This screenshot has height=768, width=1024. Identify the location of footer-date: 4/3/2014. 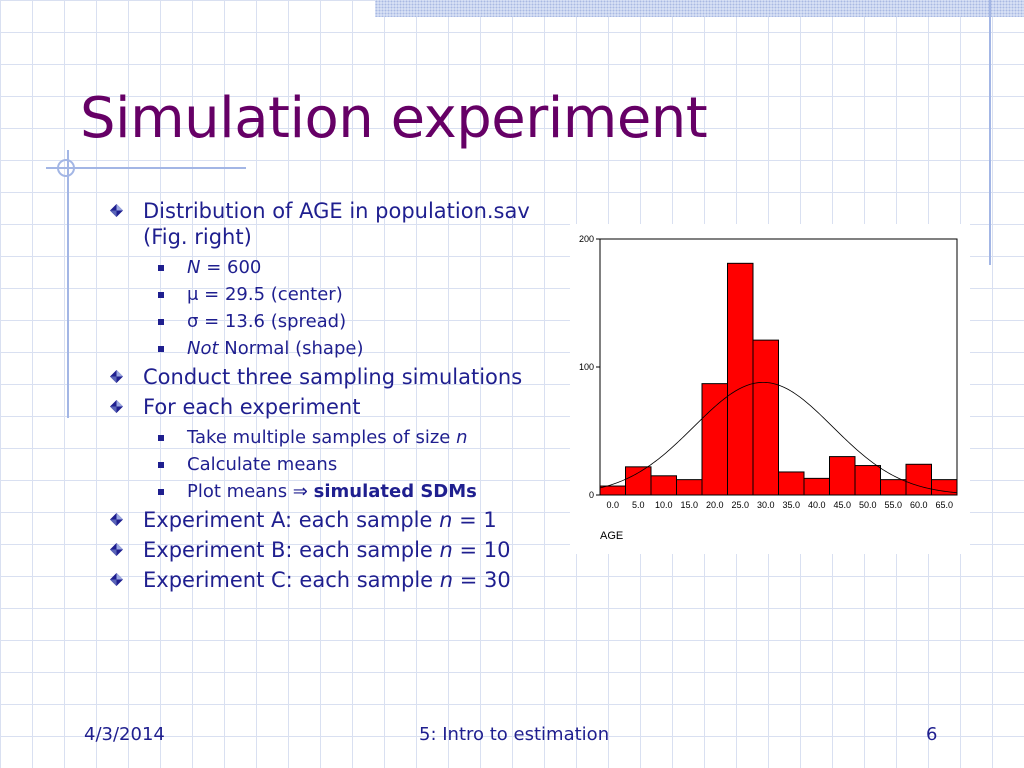
(124, 734).